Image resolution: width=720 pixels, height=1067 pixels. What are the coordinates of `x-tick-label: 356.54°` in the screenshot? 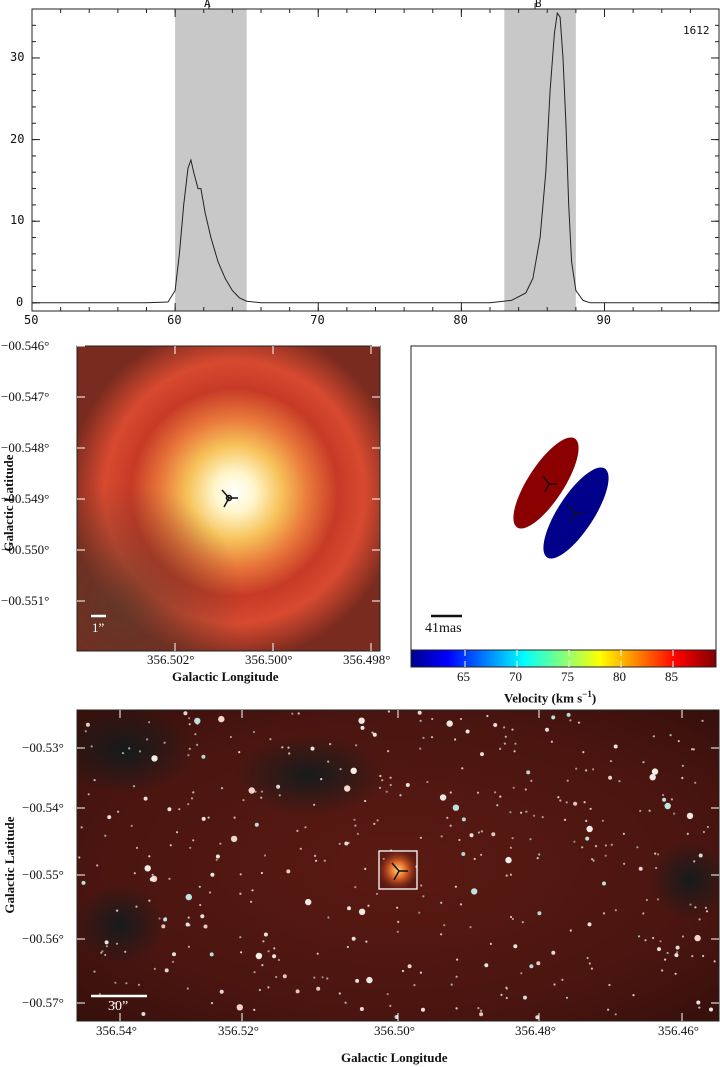 It's located at (116, 1030).